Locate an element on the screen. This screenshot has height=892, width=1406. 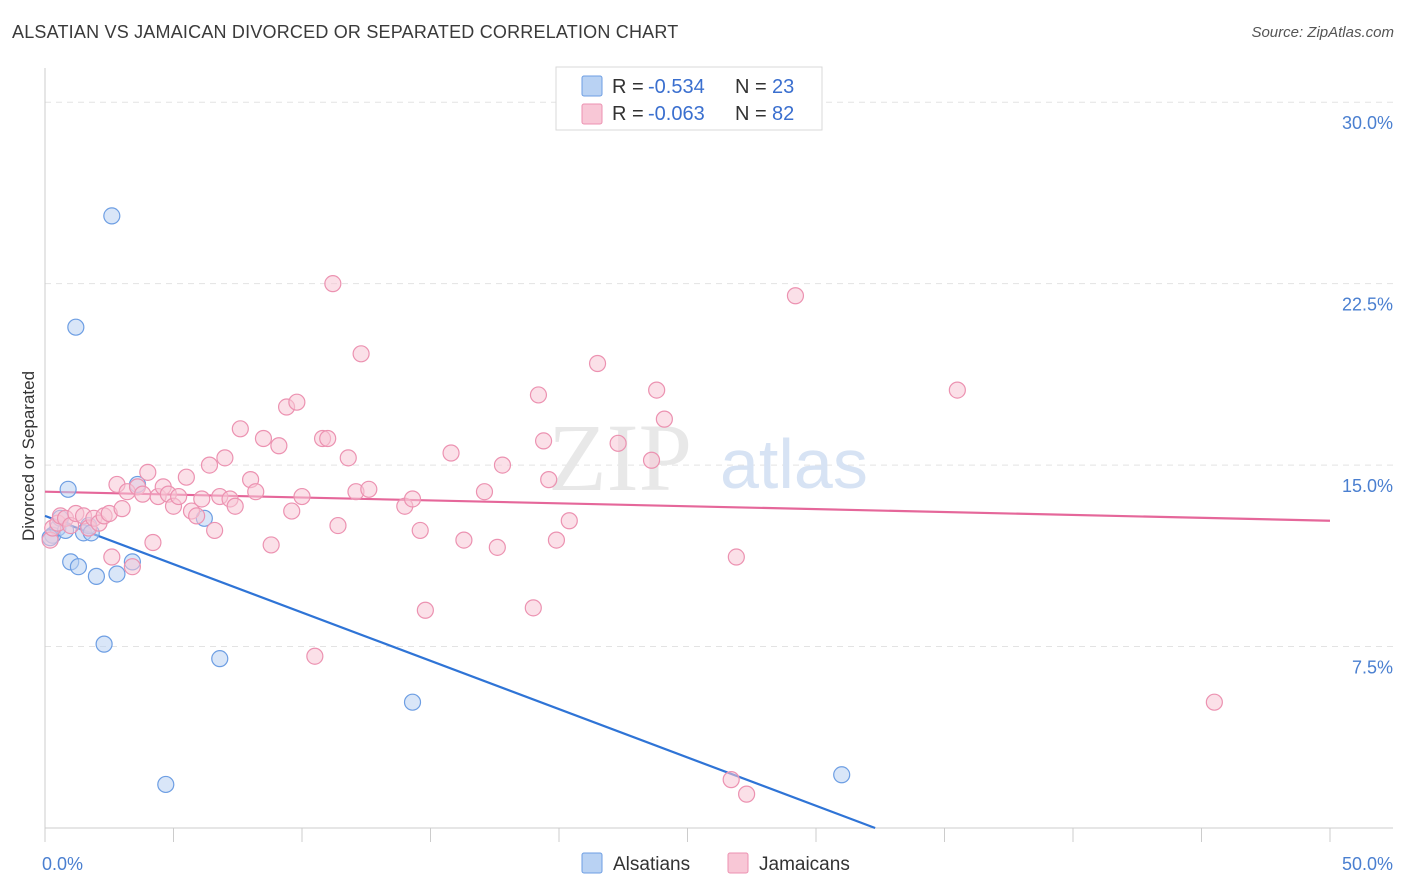
y-tick-label: 7.5% is located at coordinates (1372, 668).